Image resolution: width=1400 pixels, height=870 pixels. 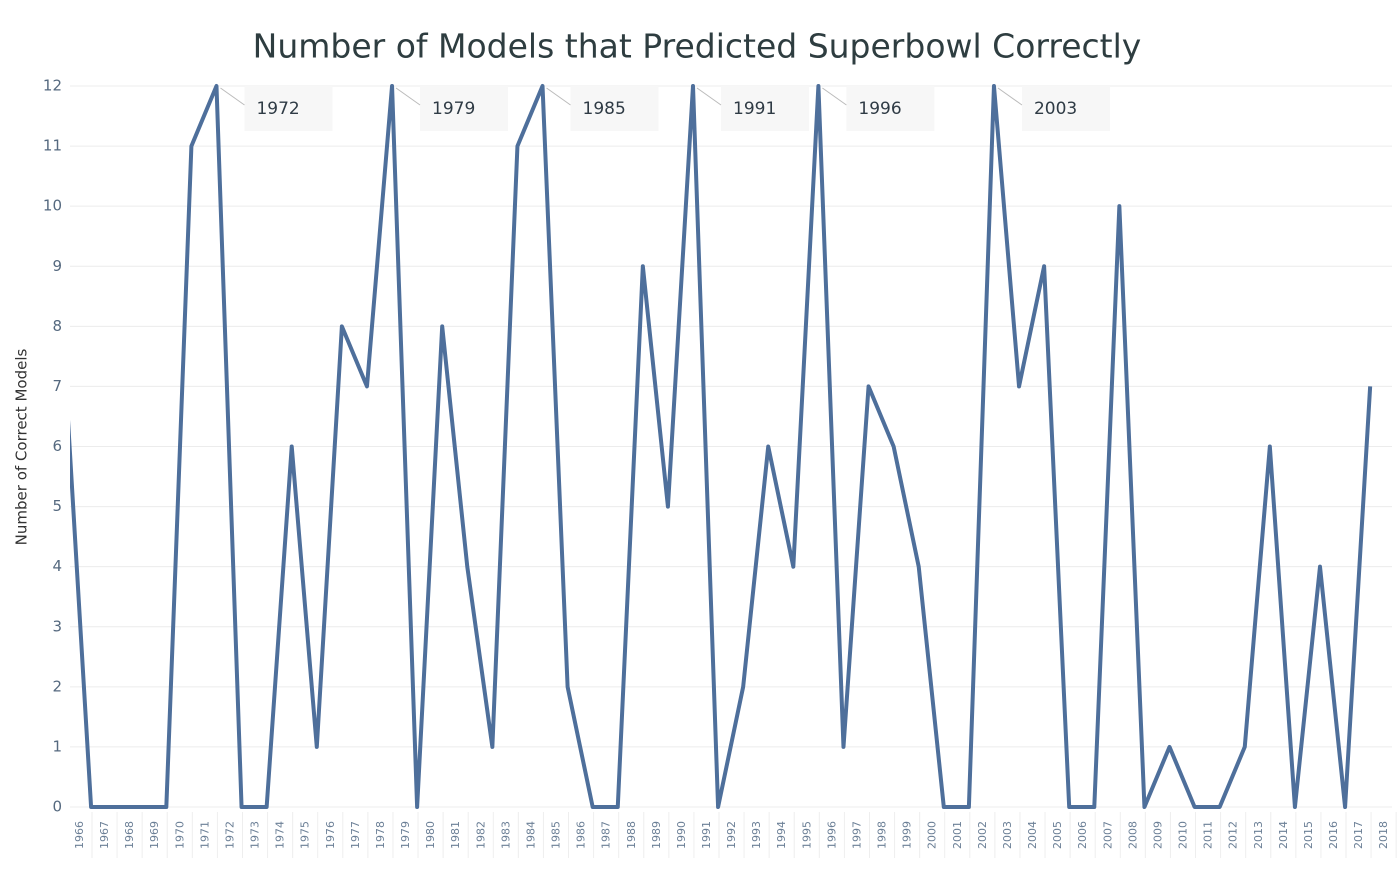 What do you see at coordinates (1107, 835) in the screenshot?
I see `x-tick-label: 2007` at bounding box center [1107, 835].